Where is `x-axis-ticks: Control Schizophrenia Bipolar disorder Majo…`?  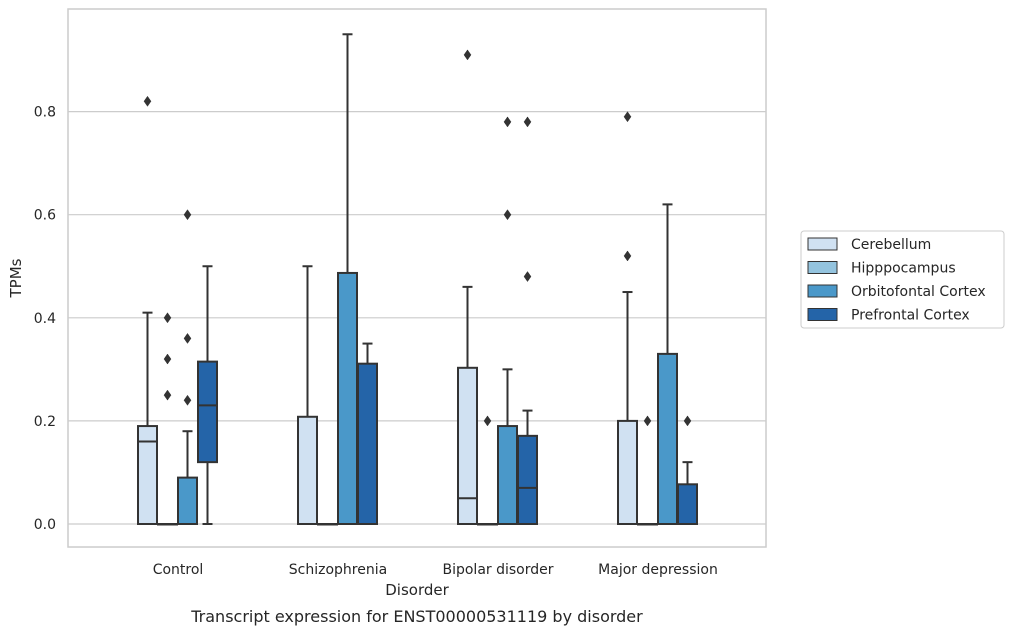
x-axis-ticks: Control Schizophrenia Bipolar disorder Majo… is located at coordinates (435, 570).